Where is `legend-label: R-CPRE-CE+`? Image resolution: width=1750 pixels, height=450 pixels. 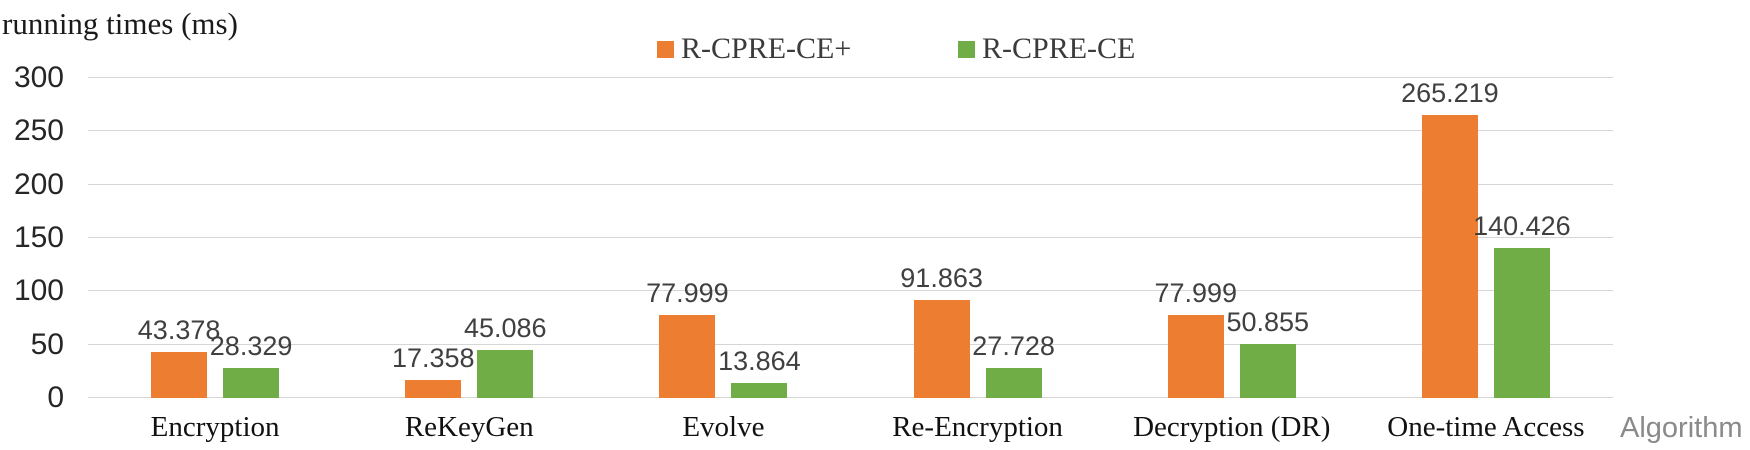 legend-label: R-CPRE-CE+ is located at coordinates (766, 48).